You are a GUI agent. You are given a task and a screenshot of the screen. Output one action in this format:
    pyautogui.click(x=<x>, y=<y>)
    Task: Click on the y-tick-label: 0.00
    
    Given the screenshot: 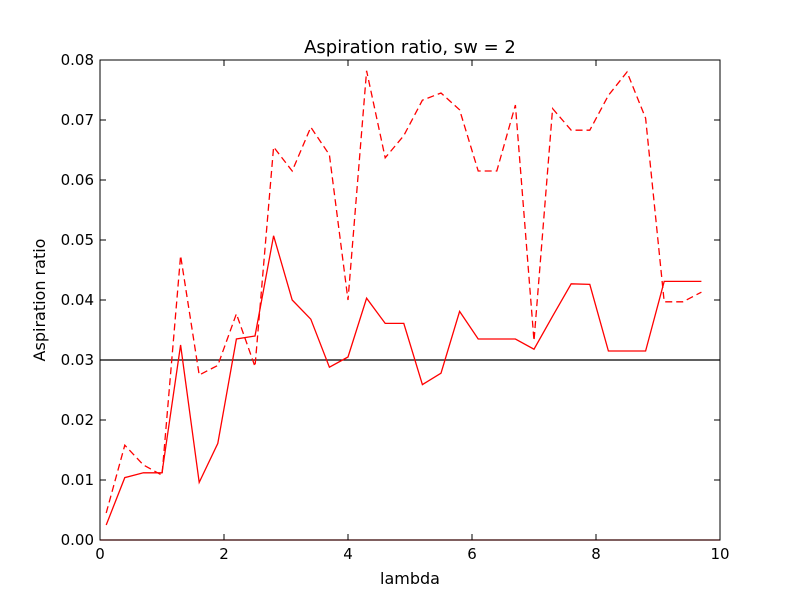 What is the action you would take?
    pyautogui.click(x=77, y=540)
    